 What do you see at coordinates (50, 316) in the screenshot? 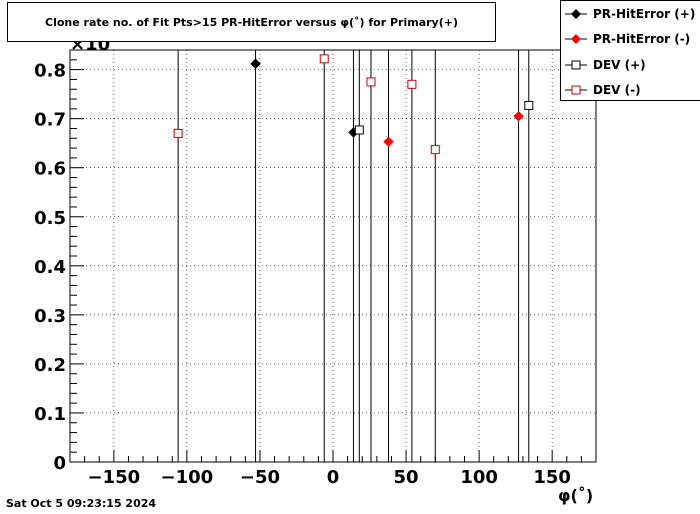
I see `y-tick-label: 0.3` at bounding box center [50, 316].